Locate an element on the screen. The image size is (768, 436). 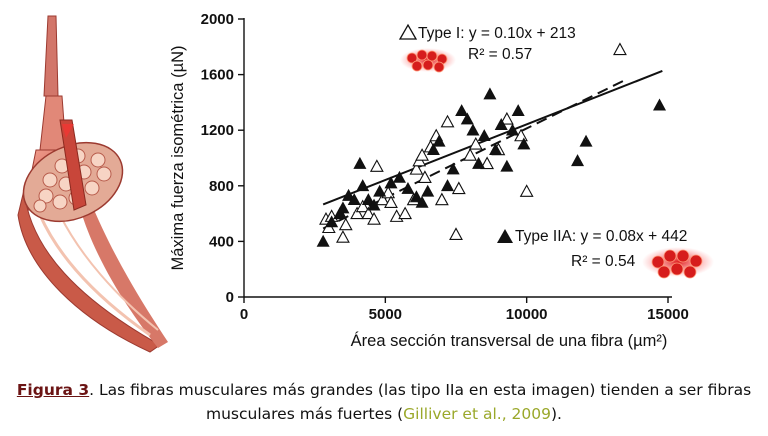
x-tick-label: 10000 is located at coordinates (527, 314).